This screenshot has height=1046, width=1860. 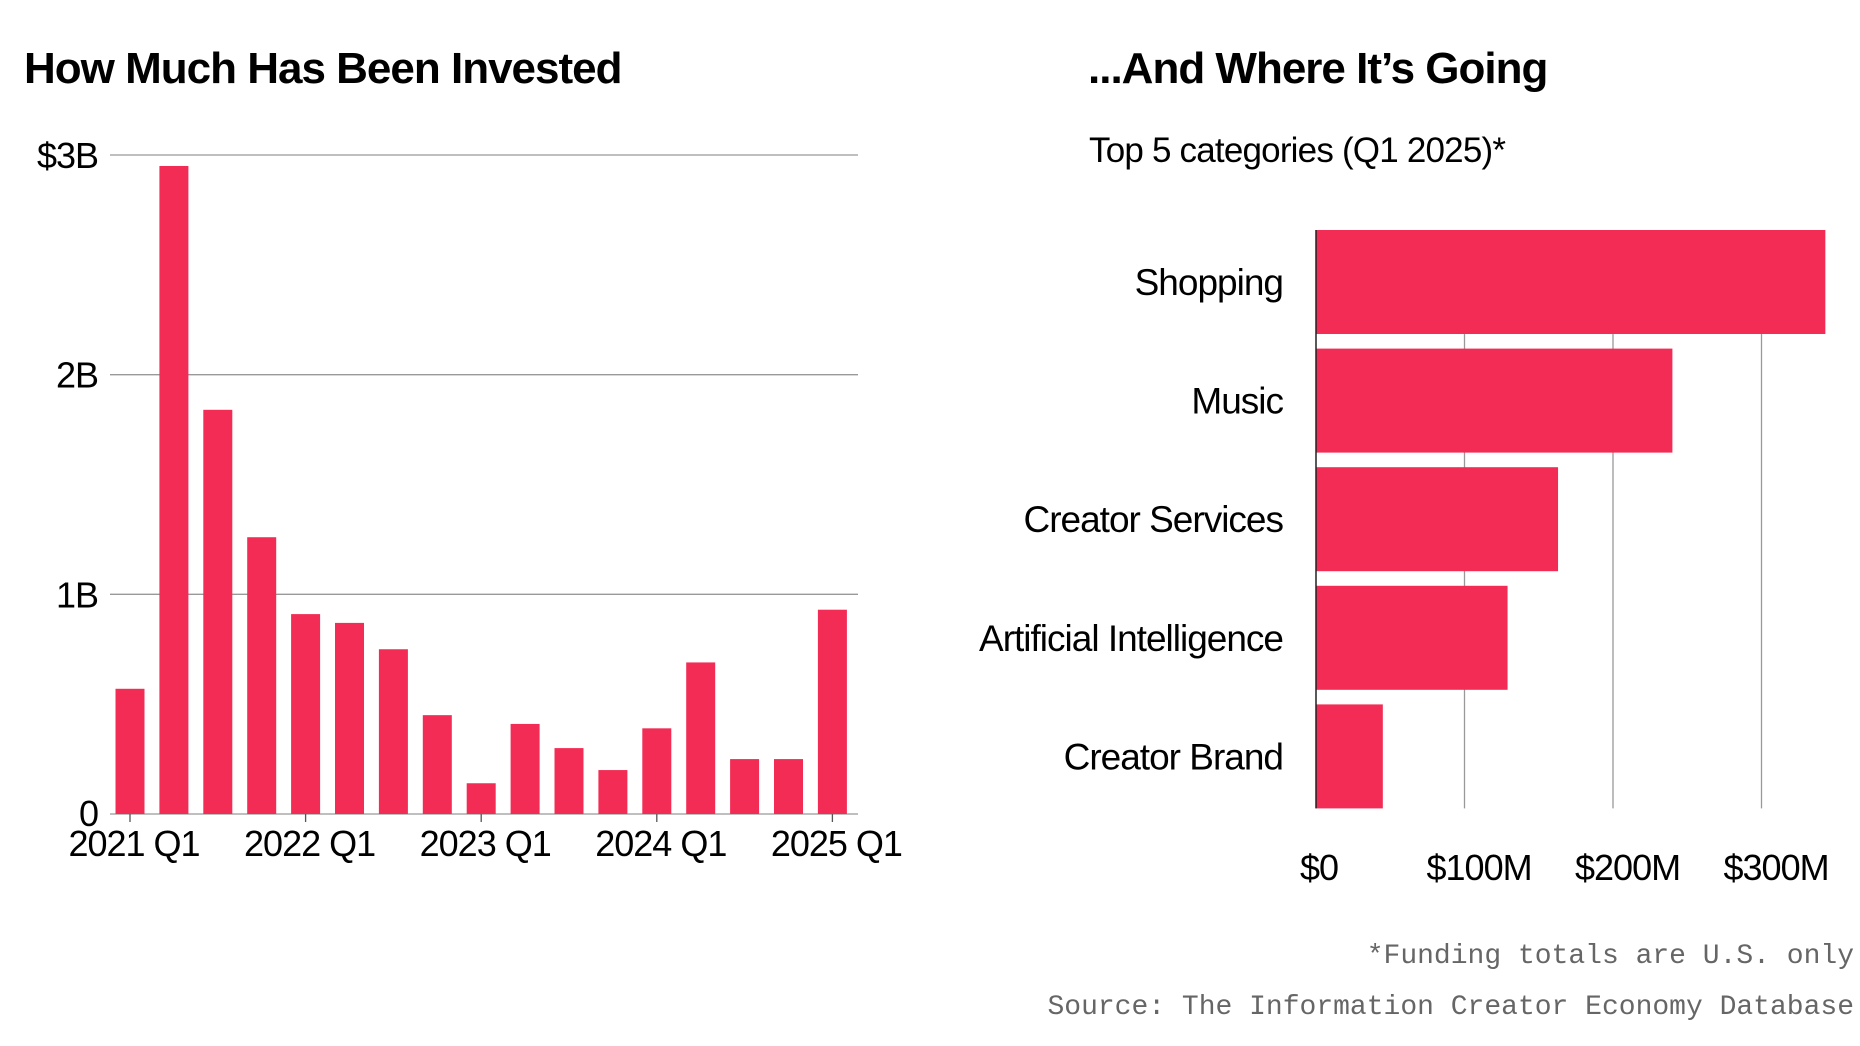 I want to click on y-tick-label: 0, so click(x=88, y=813).